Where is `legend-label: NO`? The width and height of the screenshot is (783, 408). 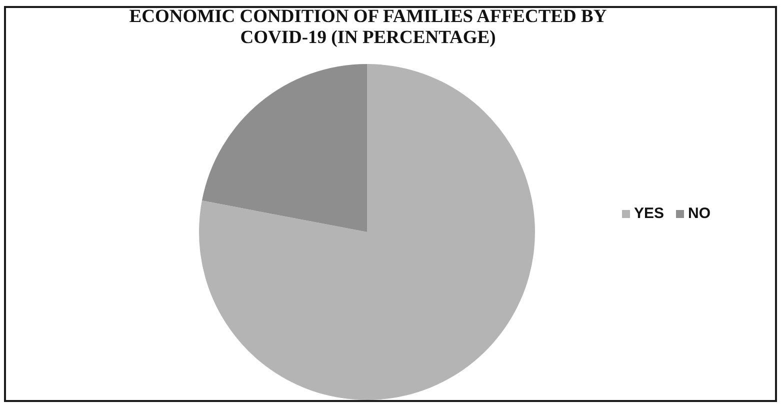
legend-label: NO is located at coordinates (699, 213).